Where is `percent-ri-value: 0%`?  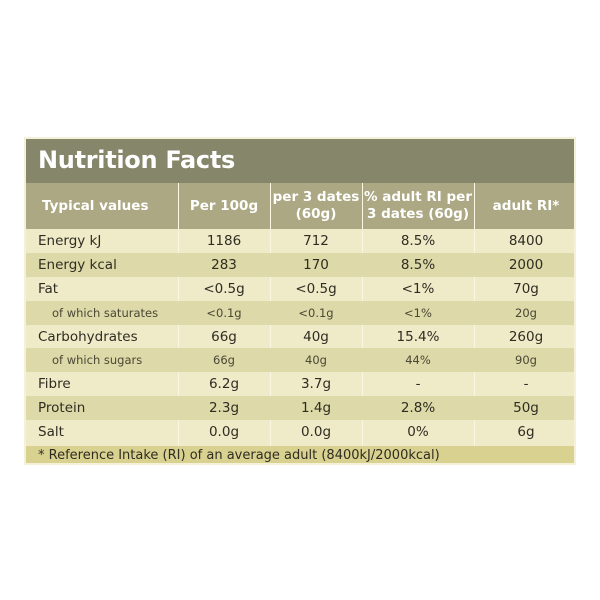 percent-ri-value: 0% is located at coordinates (418, 432).